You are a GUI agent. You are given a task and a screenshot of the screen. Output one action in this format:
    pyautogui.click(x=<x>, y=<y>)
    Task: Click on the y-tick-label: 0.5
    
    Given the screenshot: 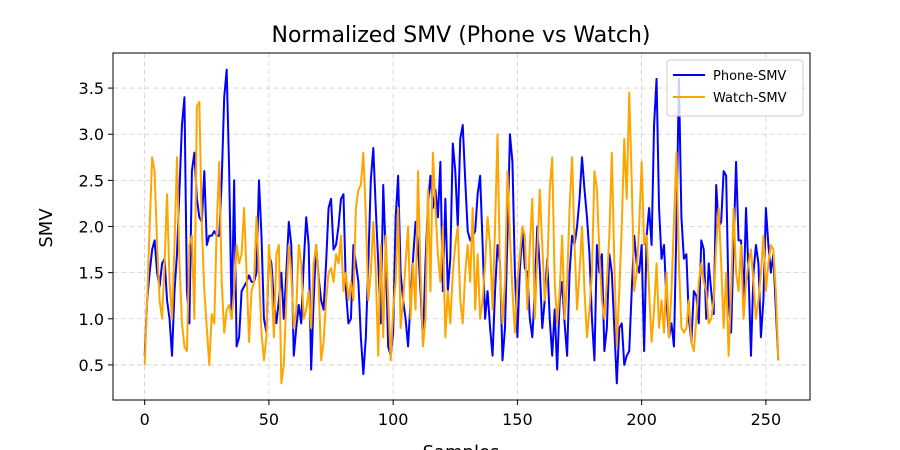 What is the action you would take?
    pyautogui.click(x=91, y=365)
    